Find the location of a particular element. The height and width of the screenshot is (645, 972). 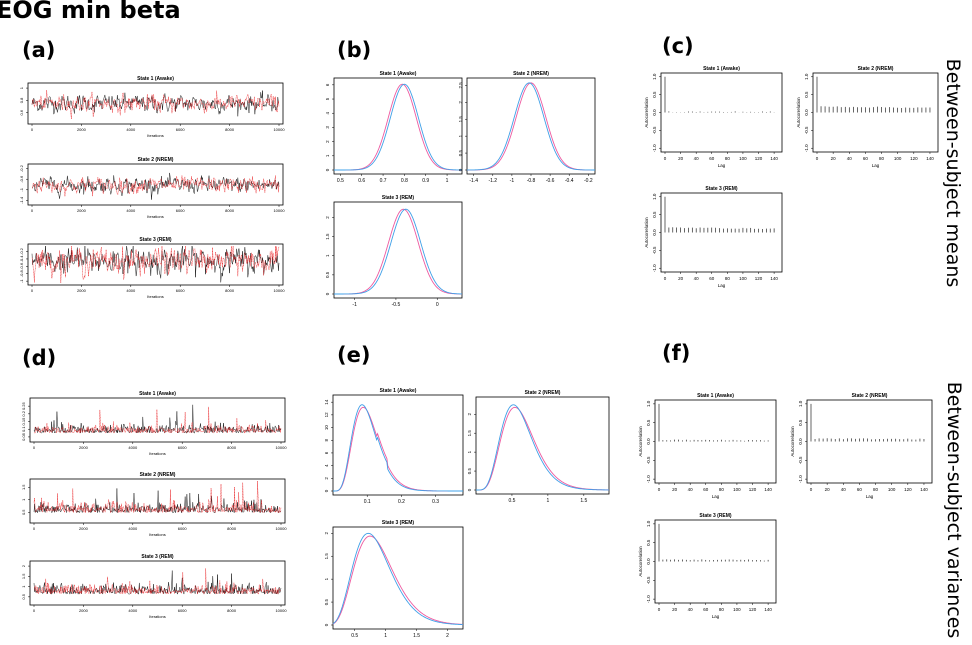

f-ytick-label-2-2: 0.0 is located at coordinates (648, 561).